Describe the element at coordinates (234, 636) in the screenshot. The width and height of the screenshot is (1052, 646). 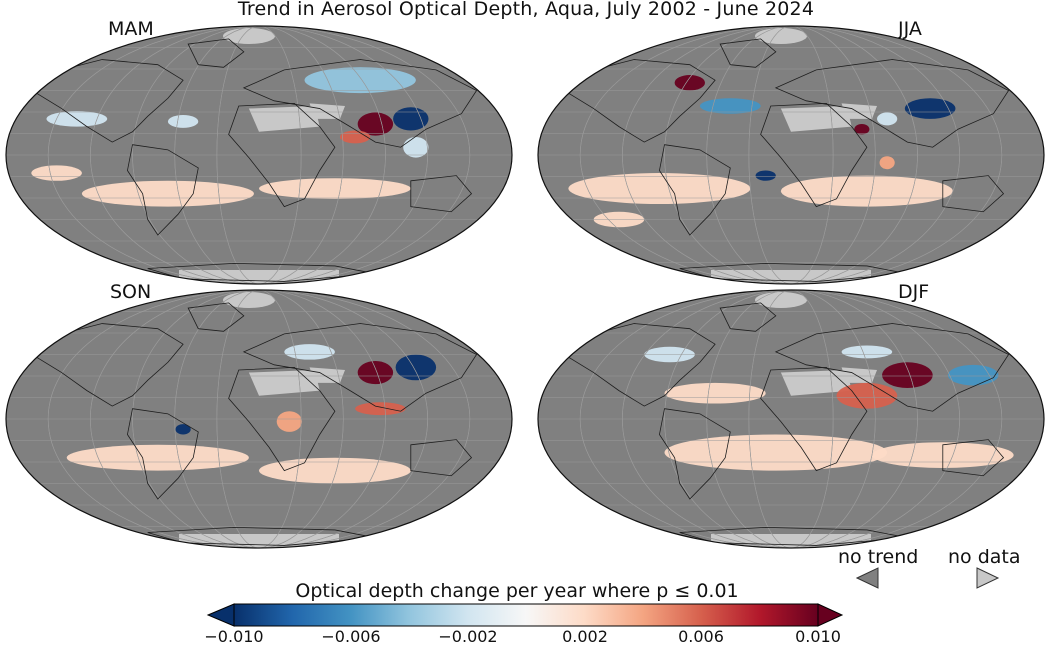
I see `colorbar-tick-label: −0.010` at that location.